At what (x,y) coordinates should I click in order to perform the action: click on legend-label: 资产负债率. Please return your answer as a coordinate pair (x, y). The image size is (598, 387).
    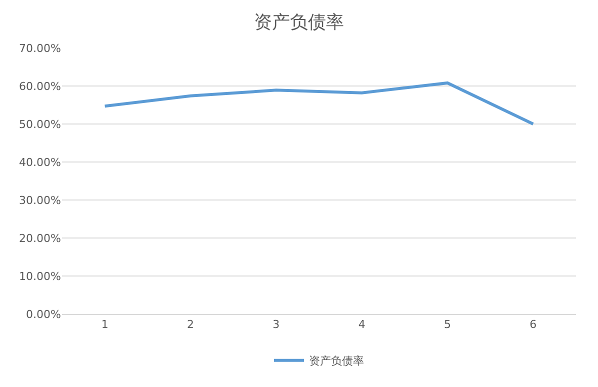
    Looking at the image, I should click on (336, 361).